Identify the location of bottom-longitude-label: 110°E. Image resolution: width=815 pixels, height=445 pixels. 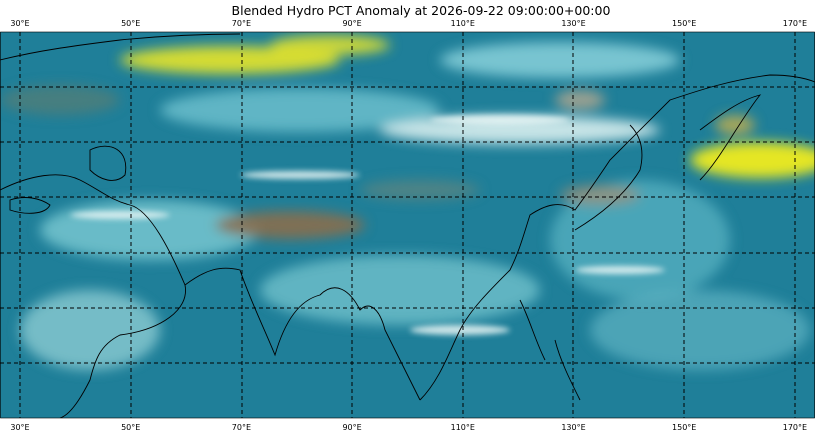
(463, 427).